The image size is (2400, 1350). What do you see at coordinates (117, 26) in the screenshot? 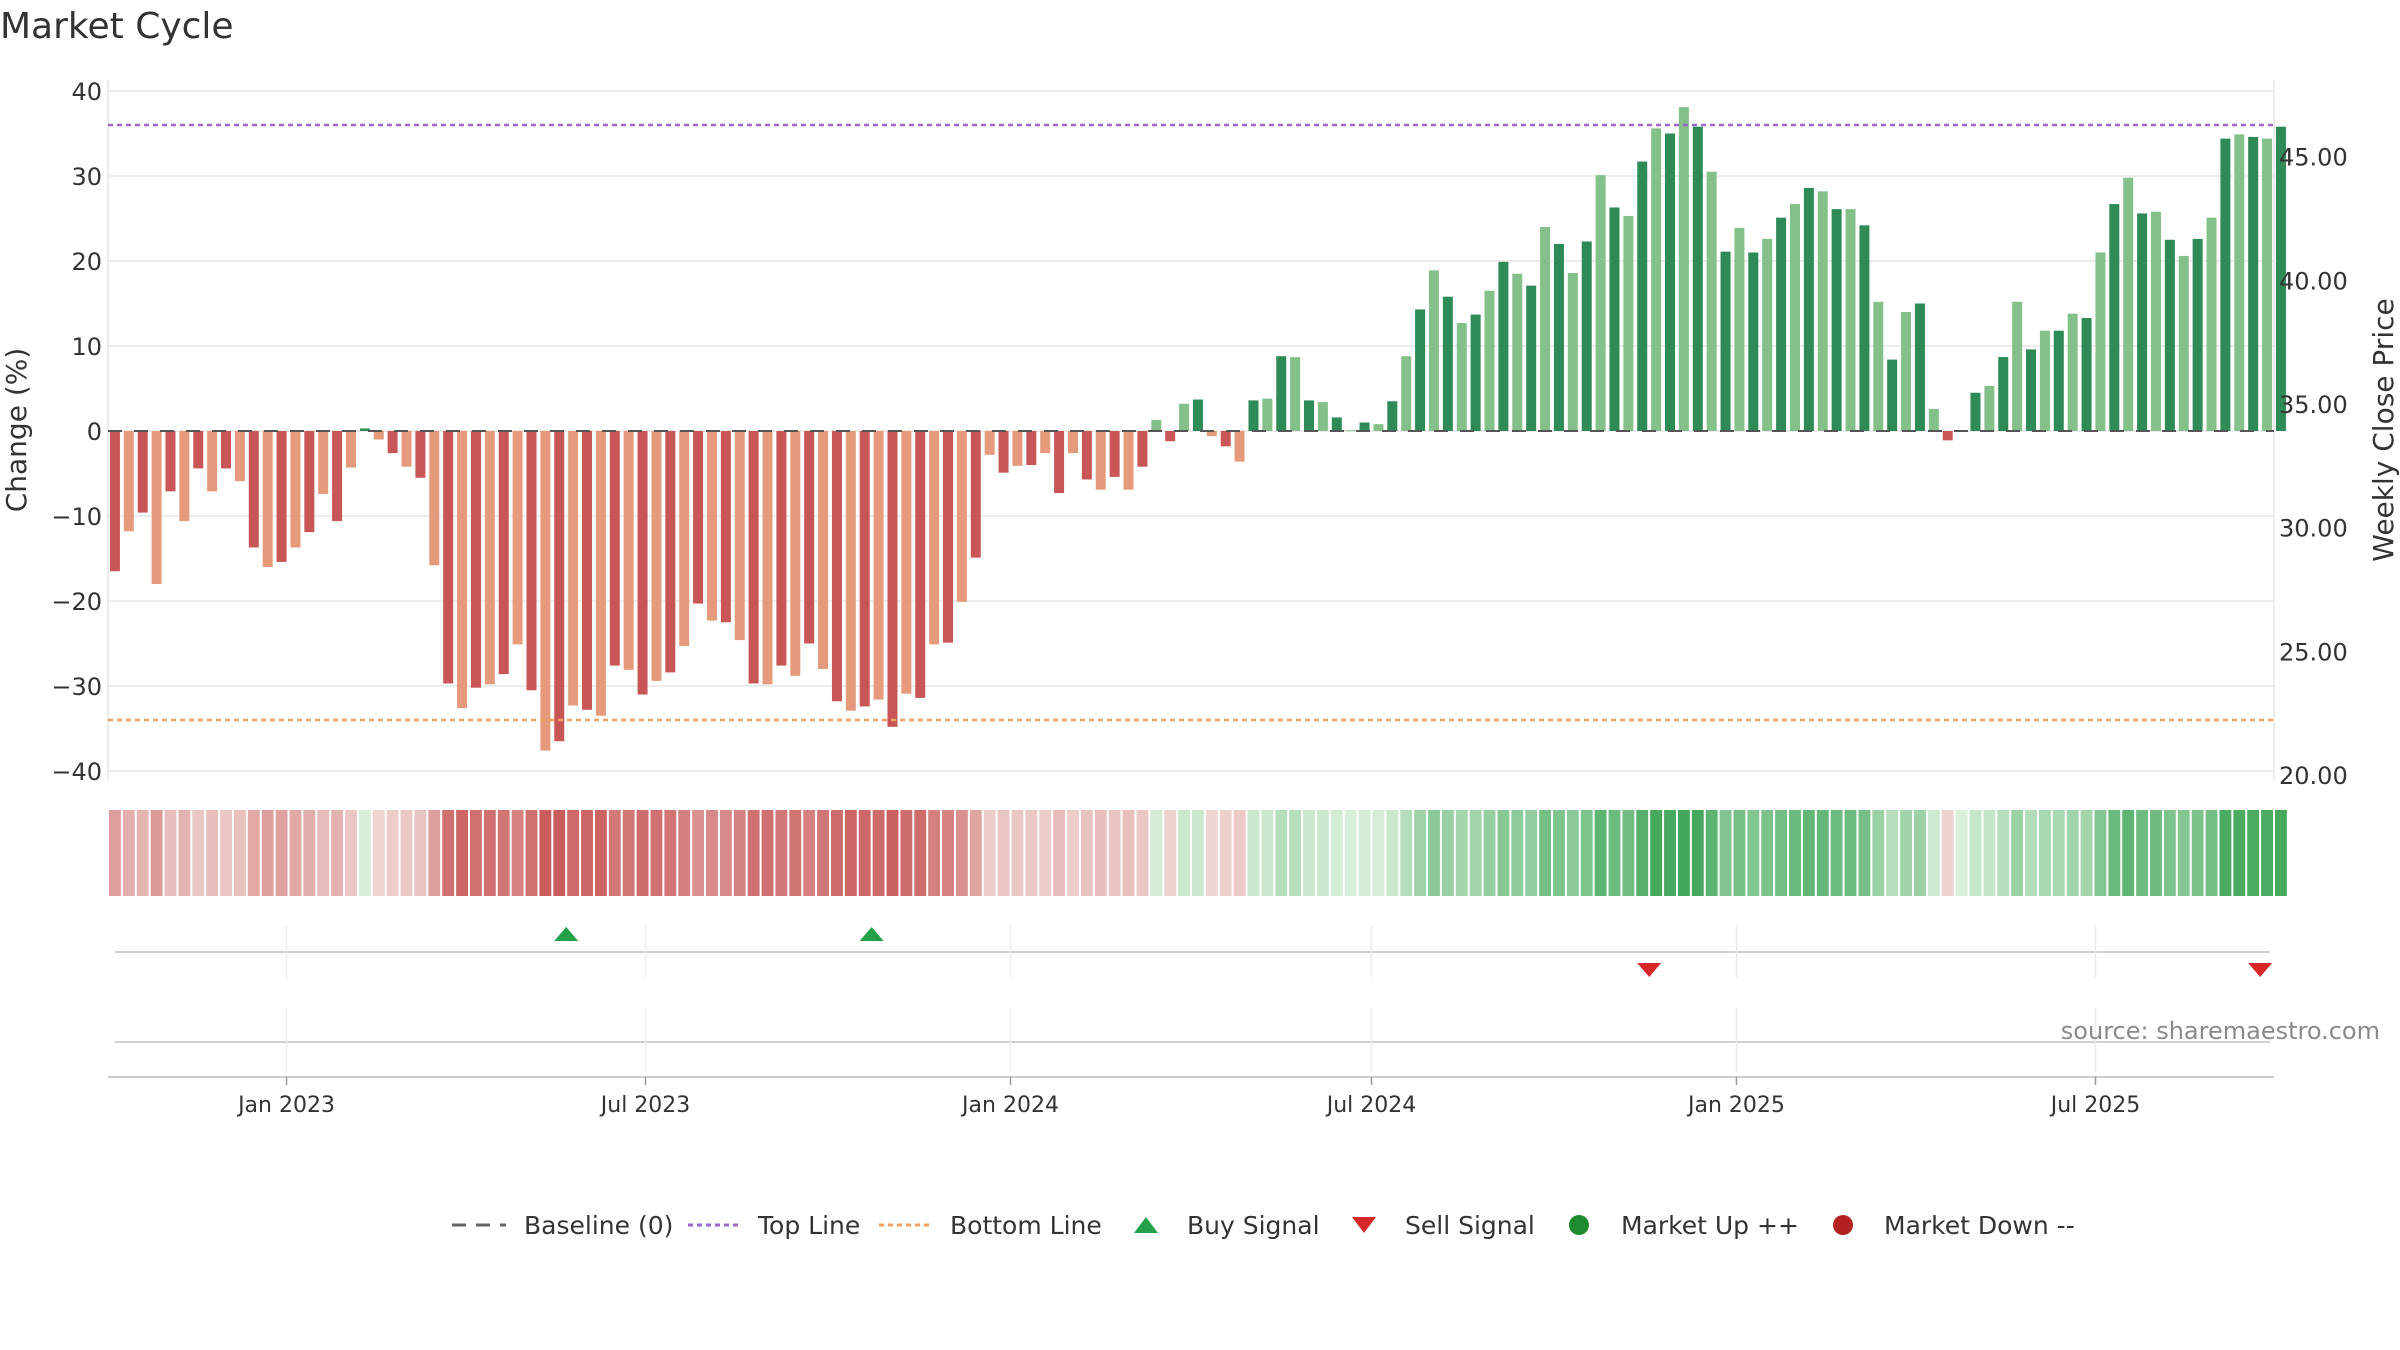
I see `chart-title: Market Cycle` at bounding box center [117, 26].